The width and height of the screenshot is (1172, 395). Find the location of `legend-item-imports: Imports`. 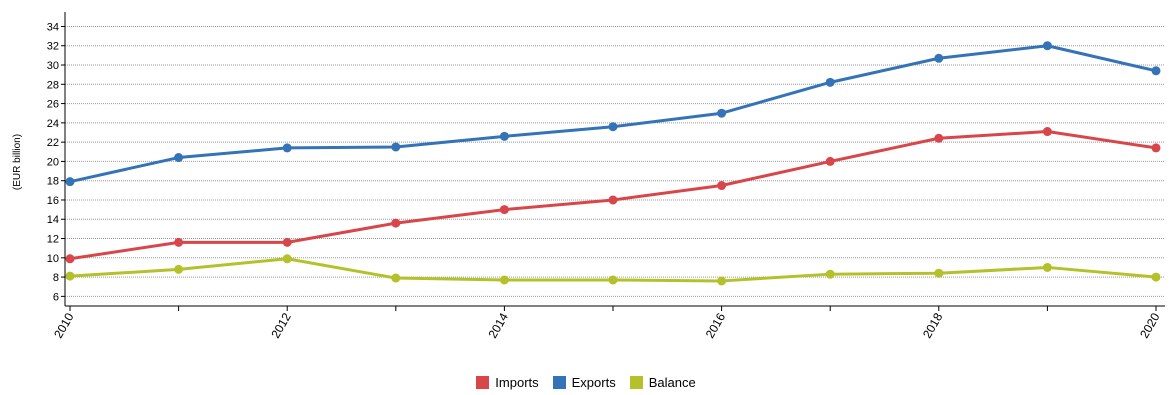

legend-item-imports: Imports is located at coordinates (507, 382).